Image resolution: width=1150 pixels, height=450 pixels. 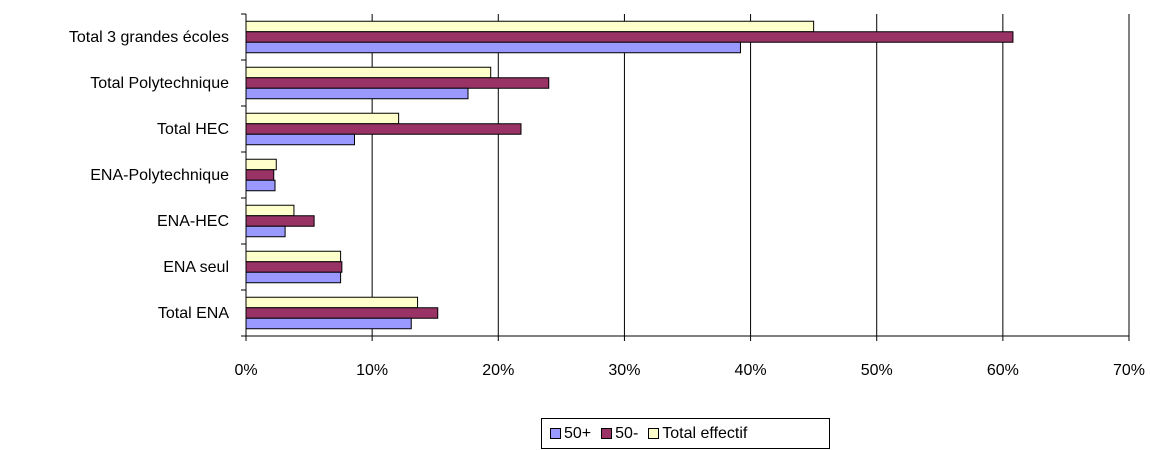 I want to click on x-tick-label: 30%, so click(x=624, y=370).